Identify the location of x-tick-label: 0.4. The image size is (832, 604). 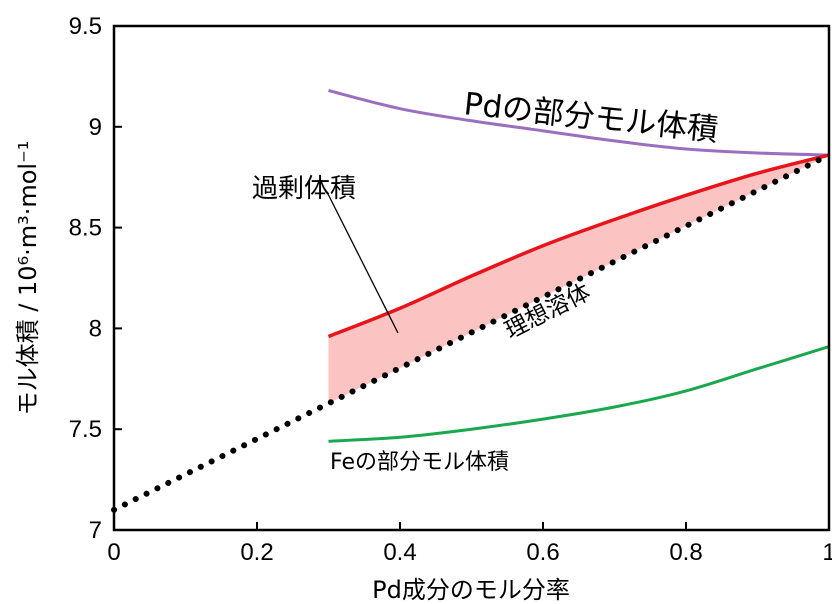
(399, 552).